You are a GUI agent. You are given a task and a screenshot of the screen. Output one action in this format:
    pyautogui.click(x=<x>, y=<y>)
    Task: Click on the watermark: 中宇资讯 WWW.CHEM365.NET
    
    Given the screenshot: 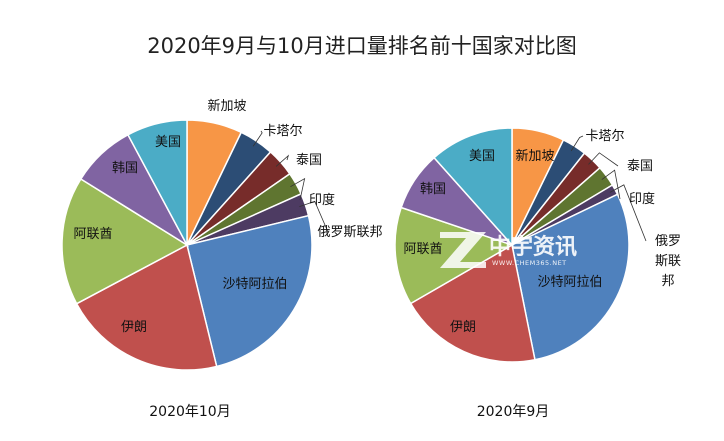 What is the action you would take?
    pyautogui.click(x=508, y=250)
    